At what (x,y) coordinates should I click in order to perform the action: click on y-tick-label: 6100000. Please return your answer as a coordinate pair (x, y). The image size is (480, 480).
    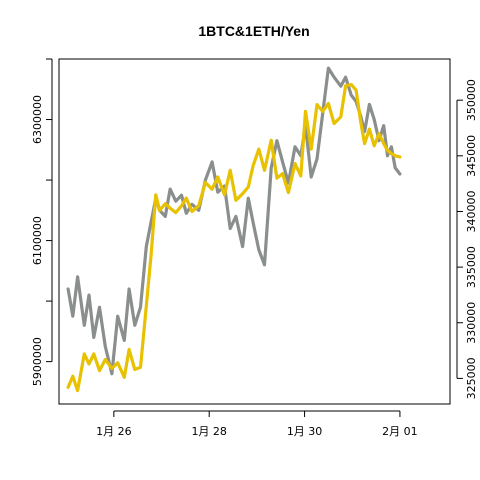
    Looking at the image, I should click on (37, 240).